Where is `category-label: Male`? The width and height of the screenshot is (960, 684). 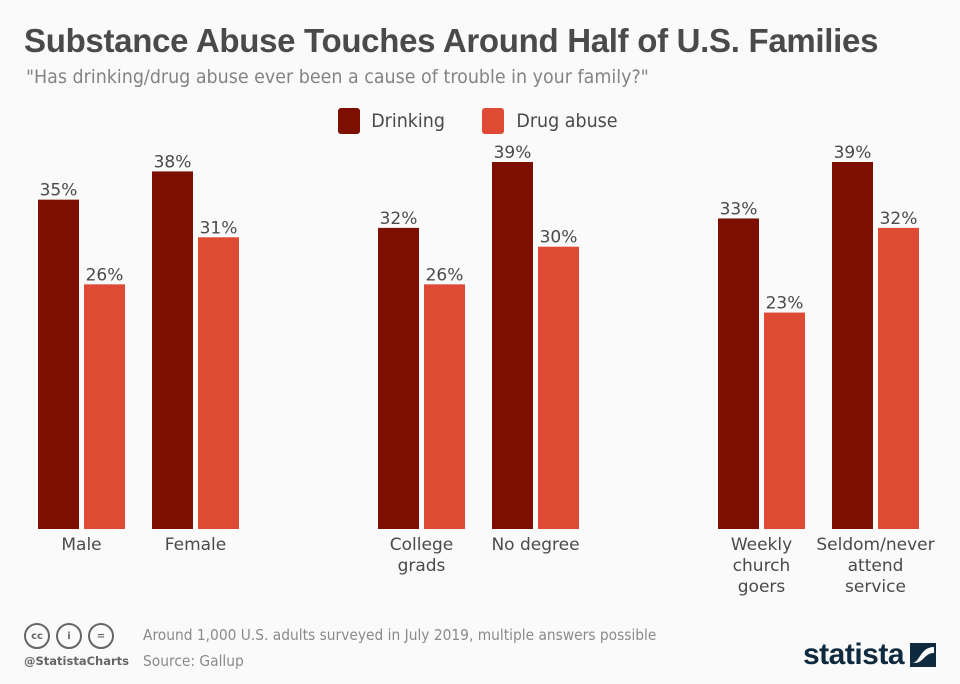
category-label: Male is located at coordinates (81, 545).